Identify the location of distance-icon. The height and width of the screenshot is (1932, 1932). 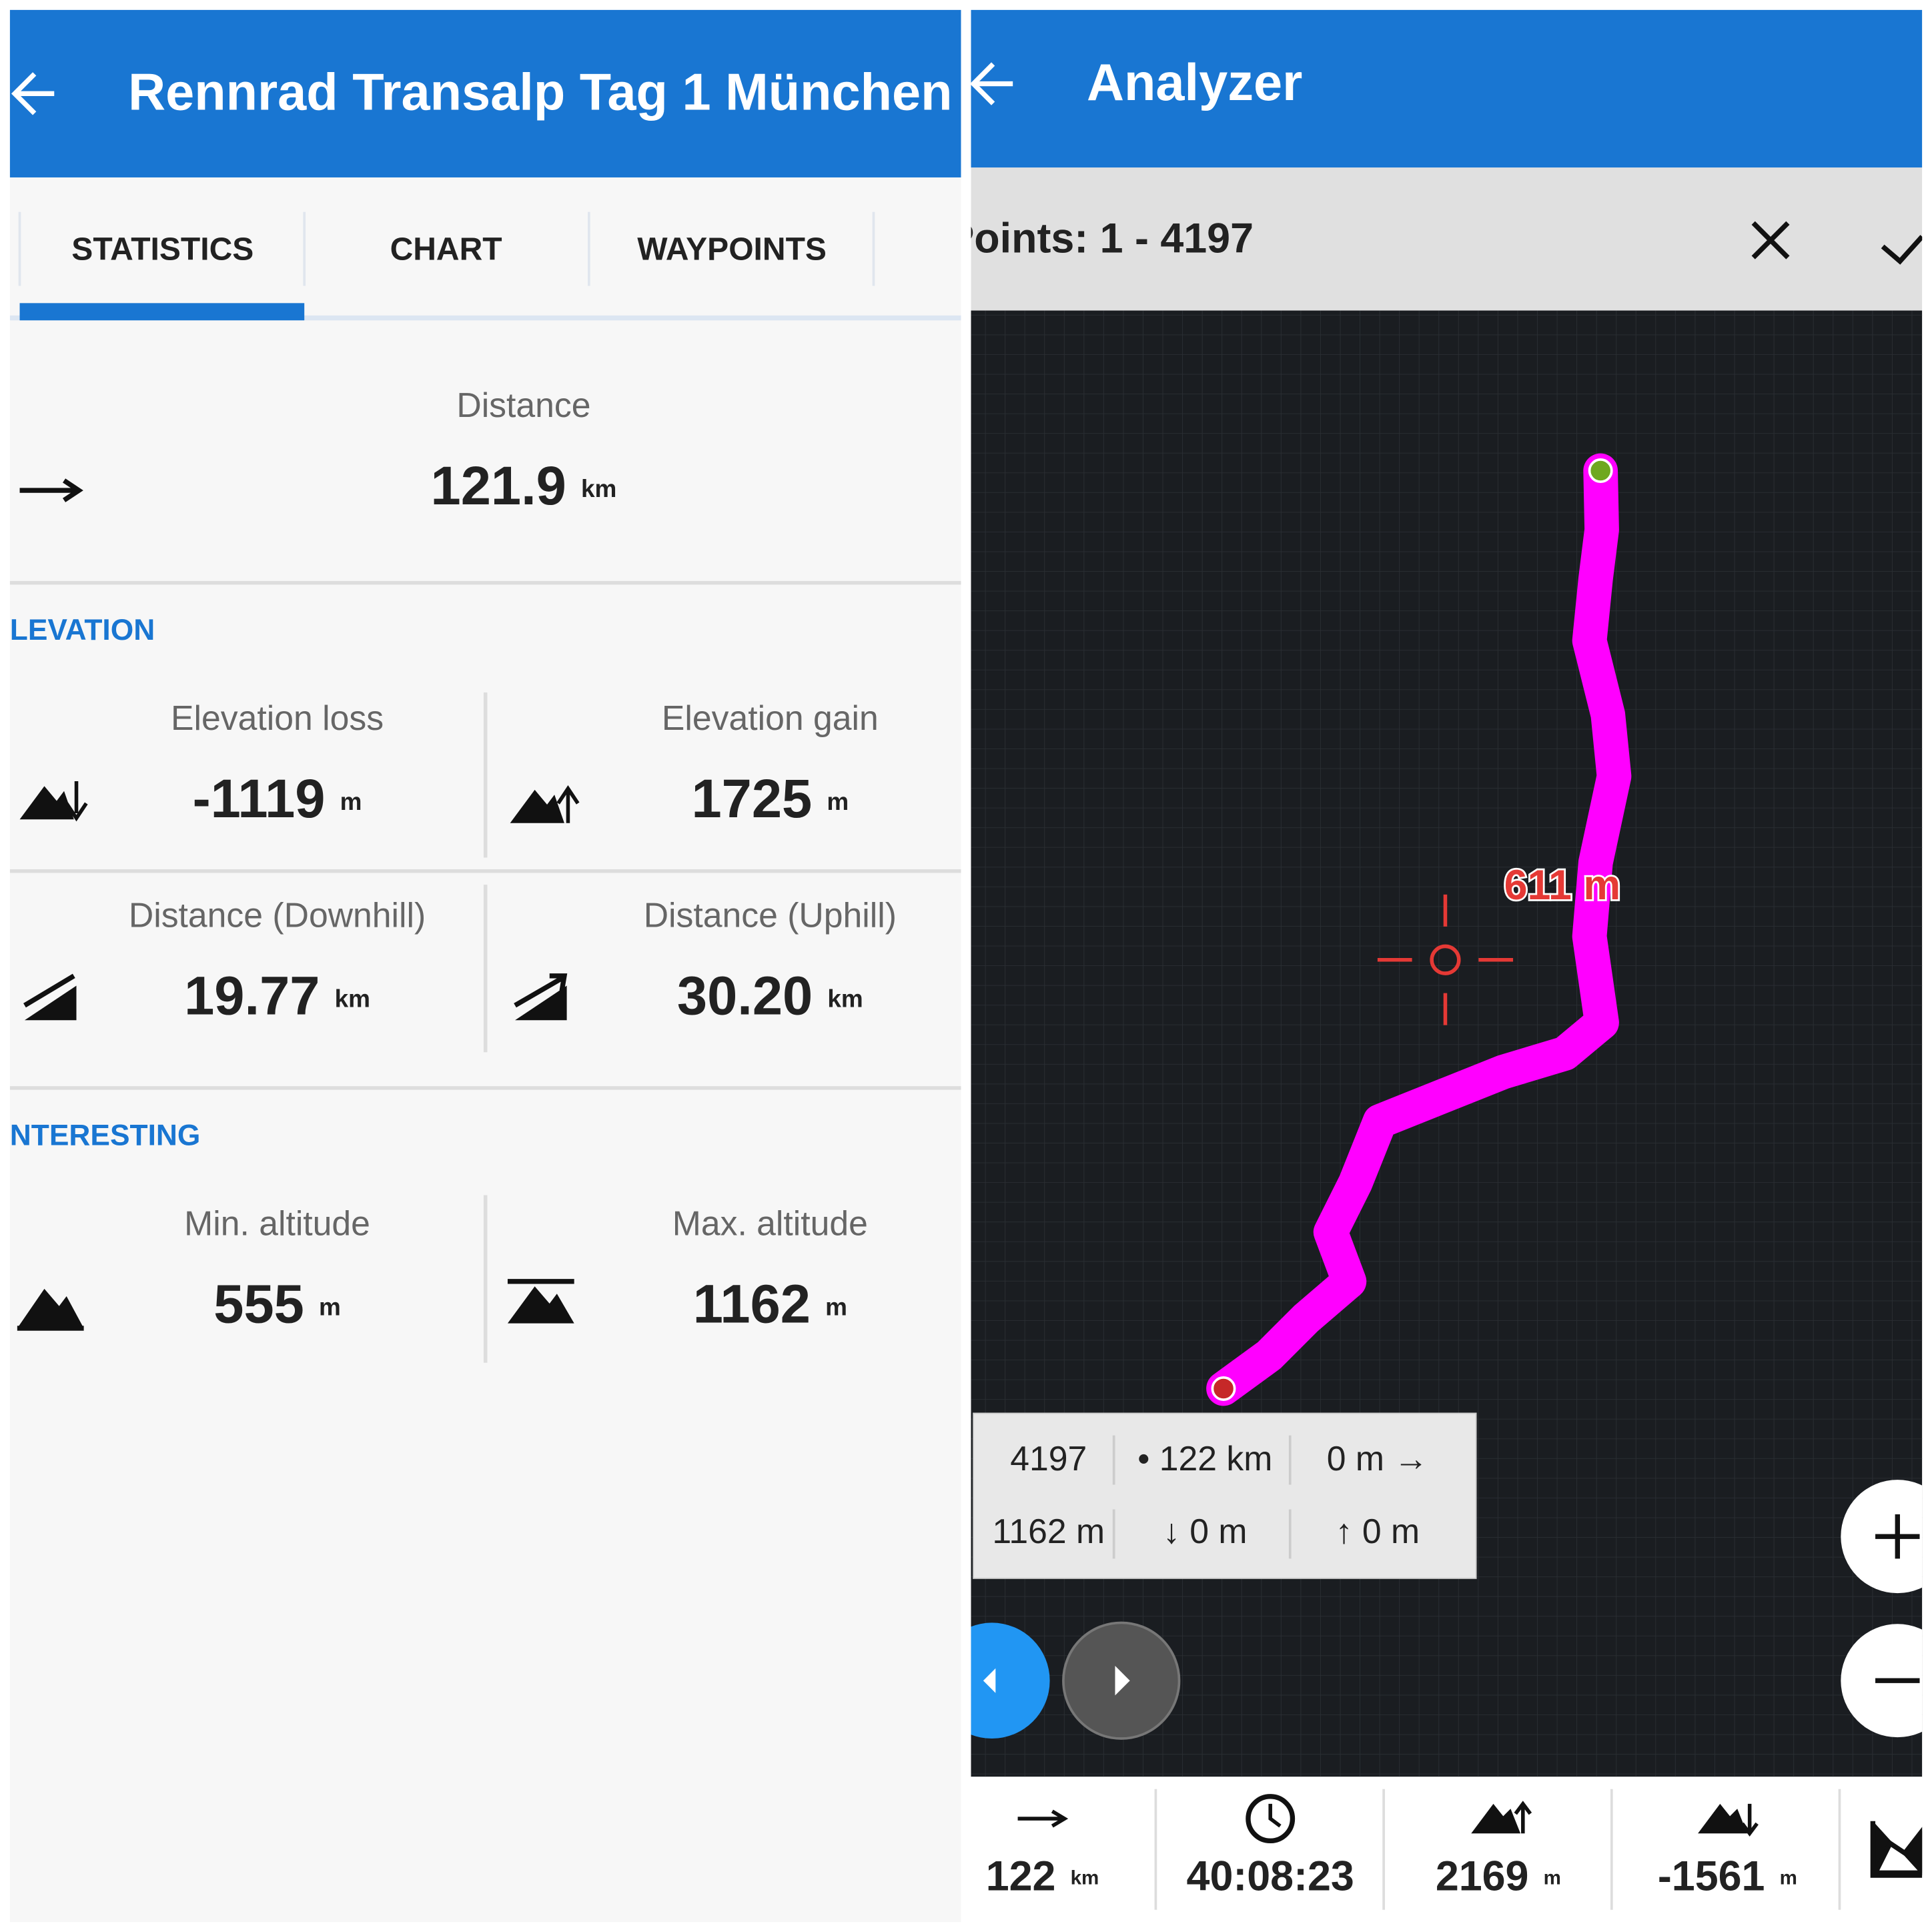
(51, 490).